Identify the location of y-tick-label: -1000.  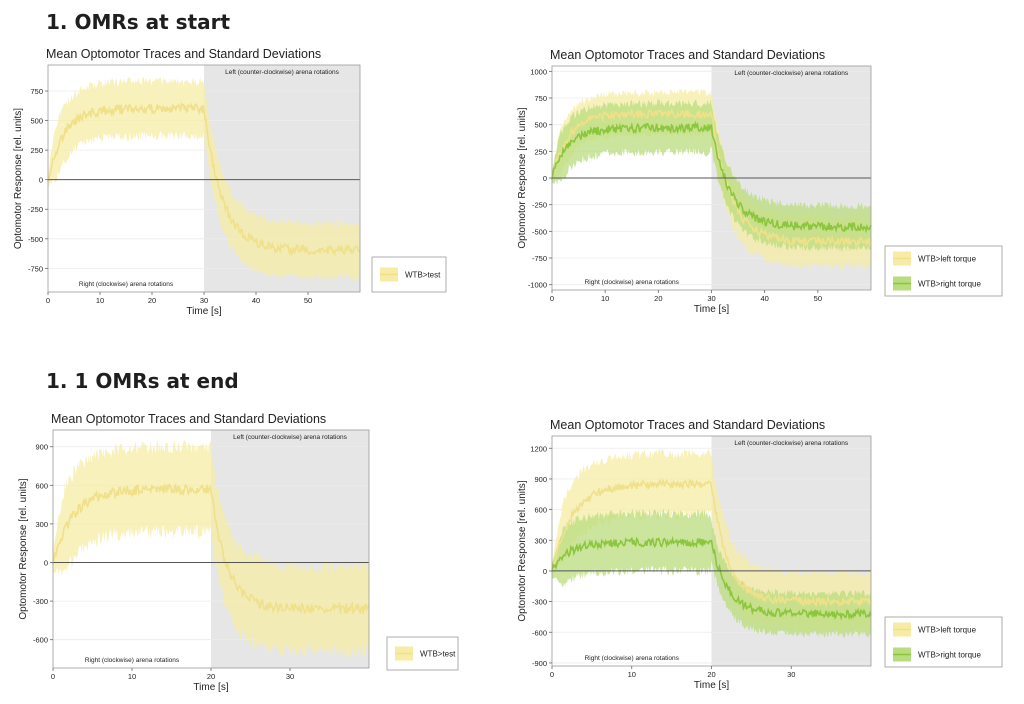
(537, 285).